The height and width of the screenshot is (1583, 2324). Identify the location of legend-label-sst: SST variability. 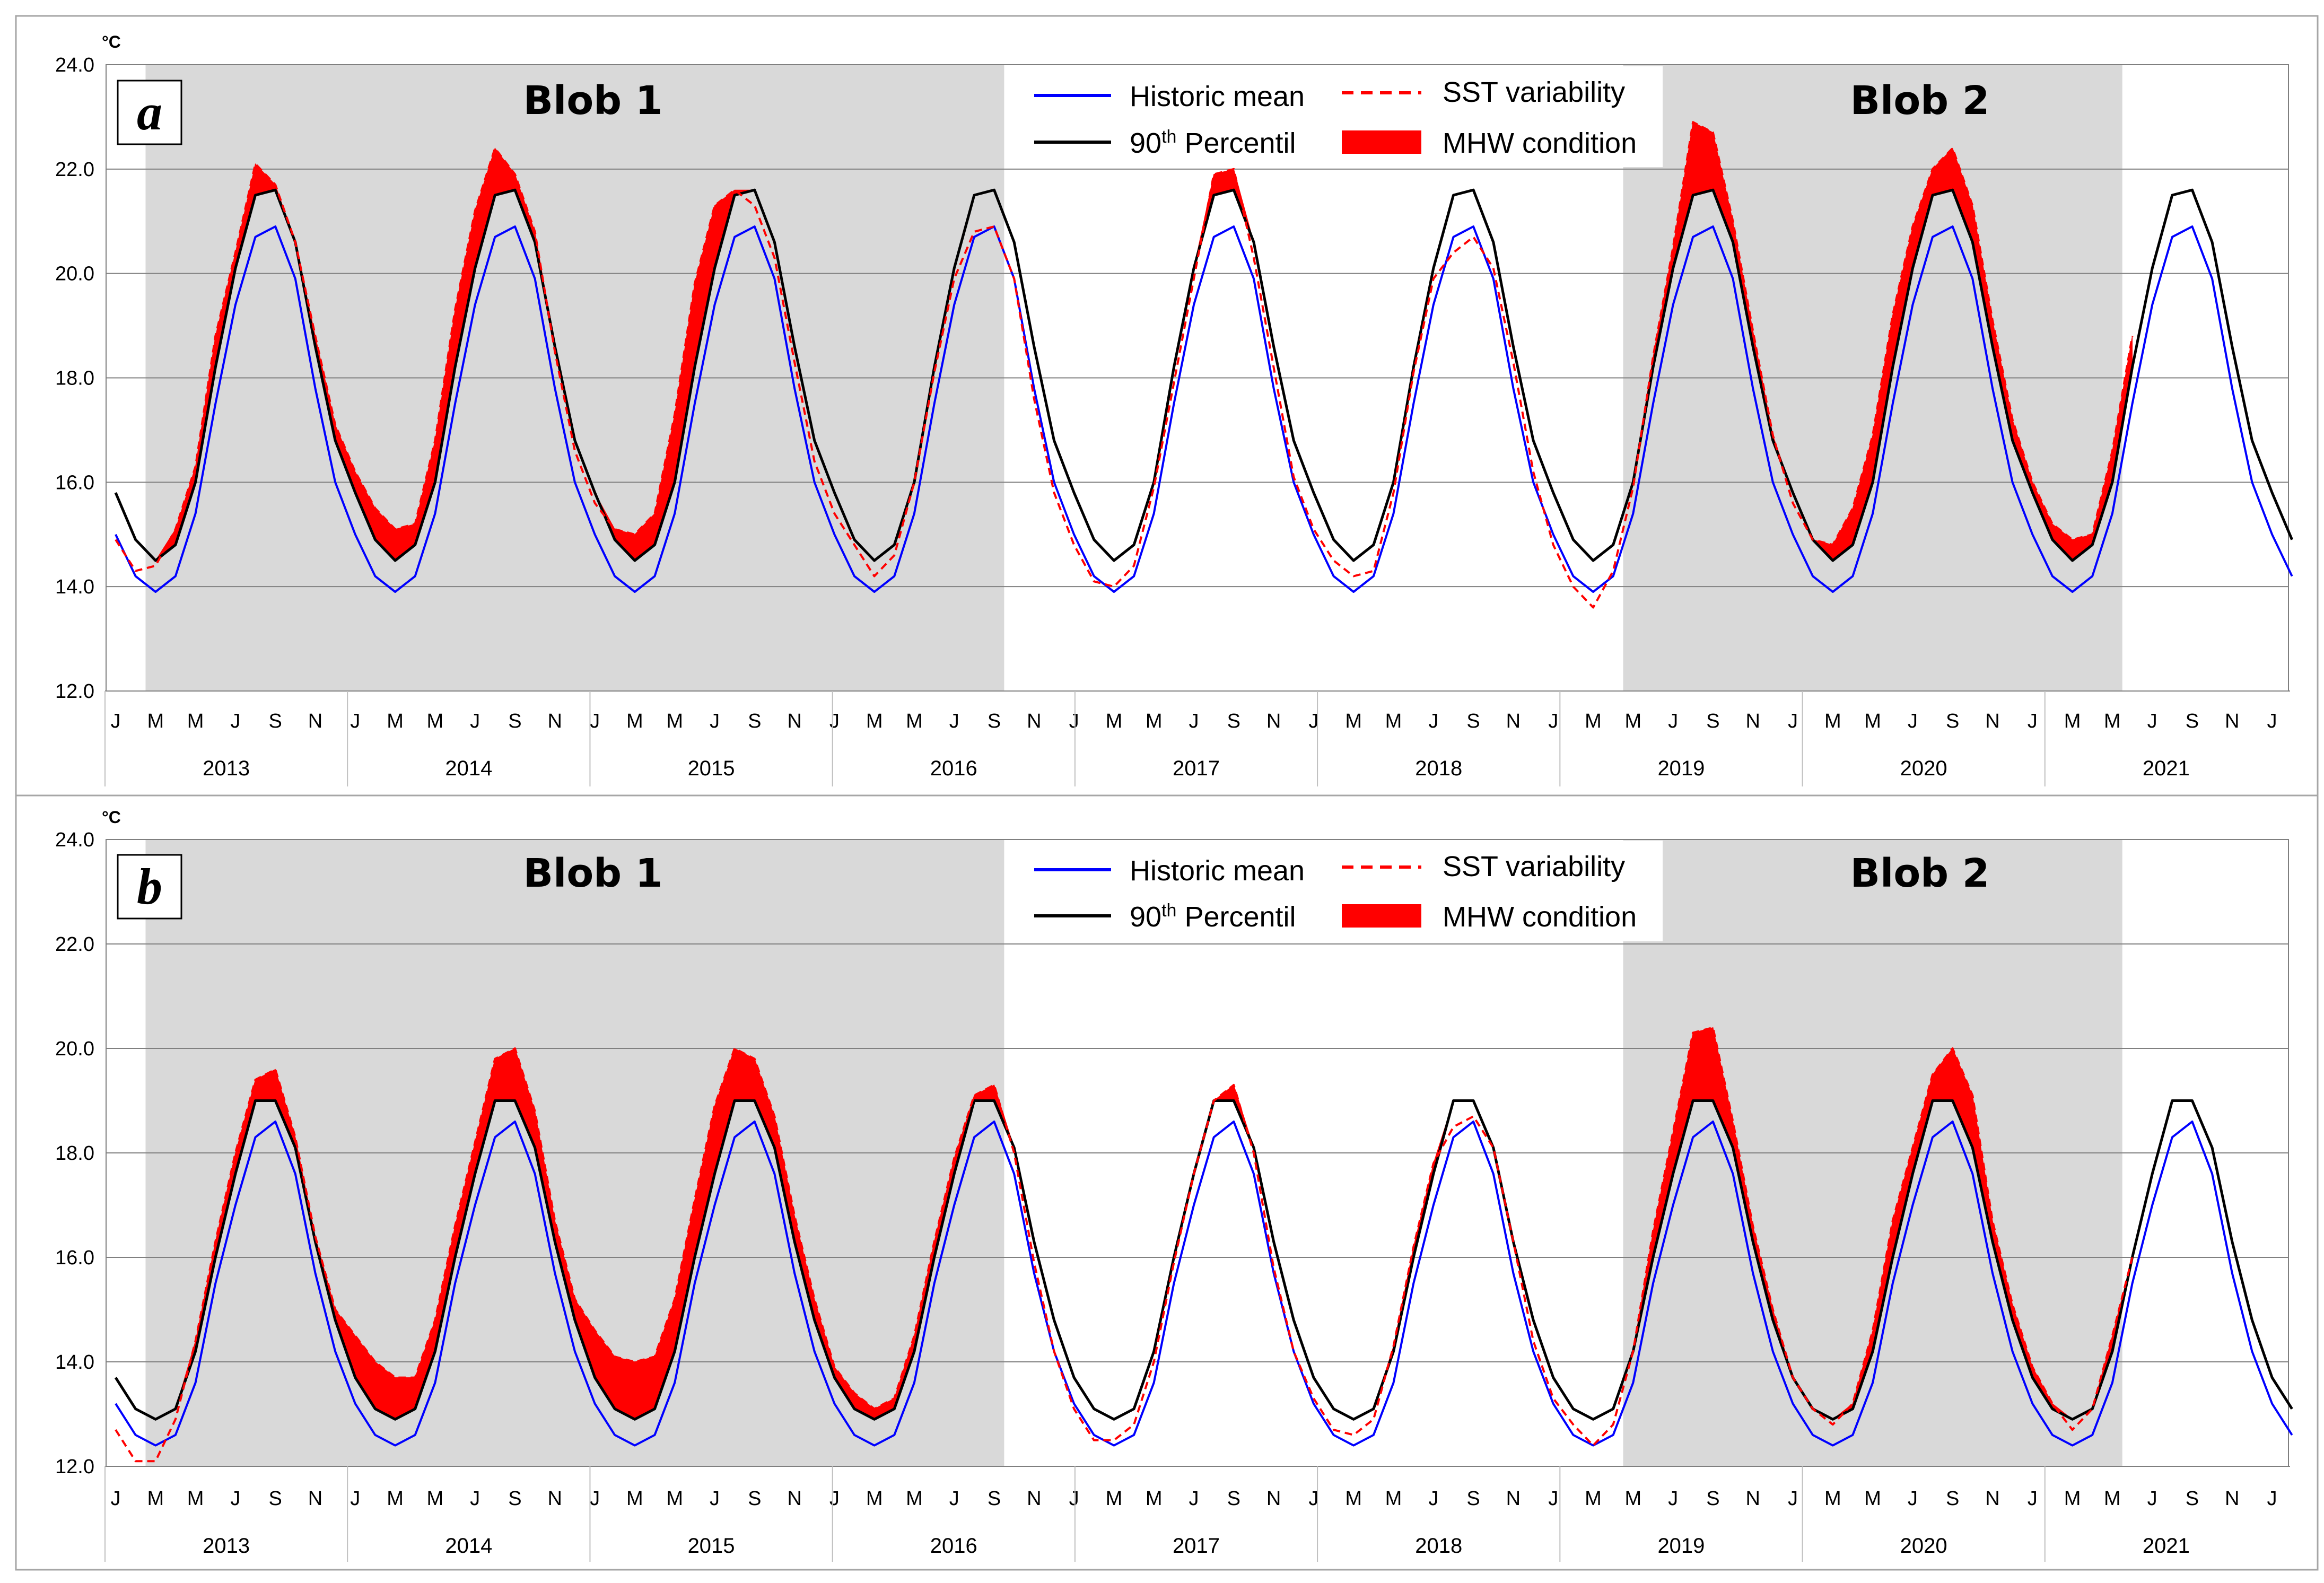
(1534, 867).